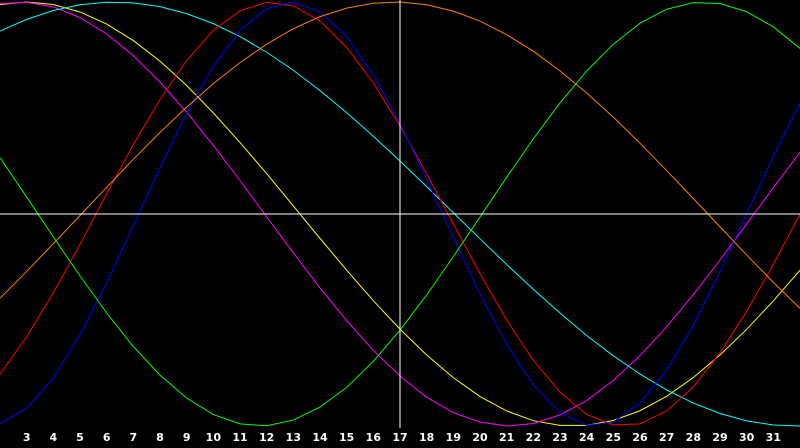  What do you see at coordinates (480, 437) in the screenshot?
I see `x-tick-label: 20` at bounding box center [480, 437].